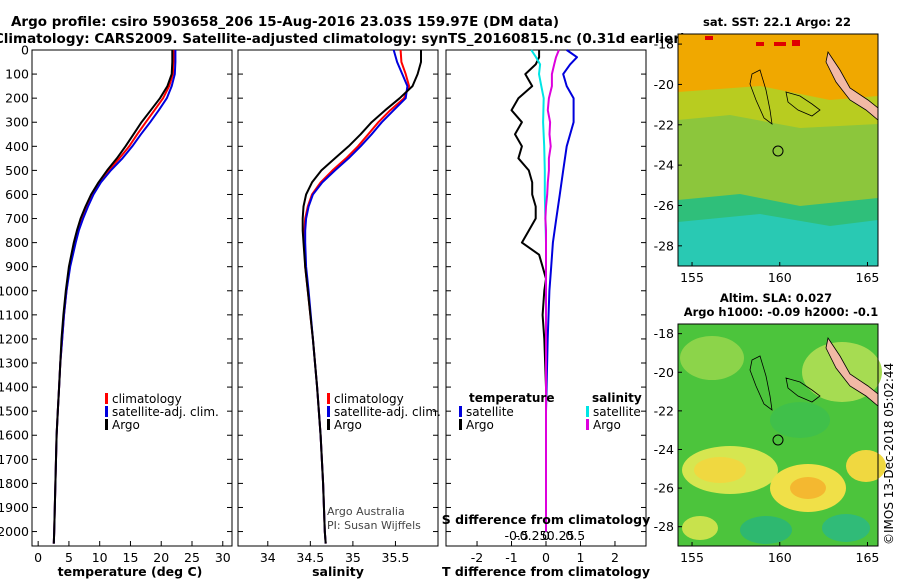 This screenshot has height=580, width=900. Describe the element at coordinates (617, 412) in the screenshot. I see `legend-s-satellite-label: satellite` at that location.